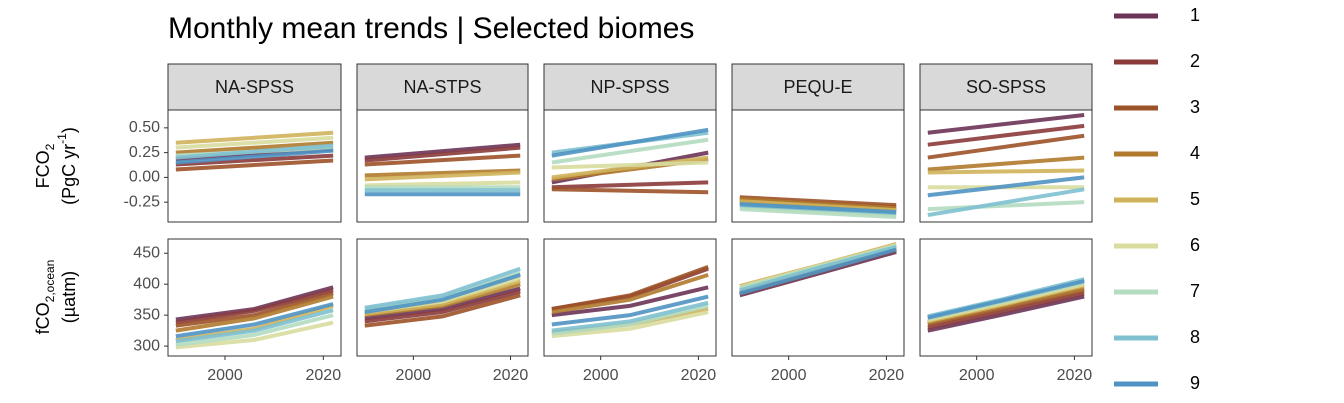 This screenshot has width=1344, height=403. Describe the element at coordinates (1195, 291) in the screenshot. I see `legend-label: 7` at that location.